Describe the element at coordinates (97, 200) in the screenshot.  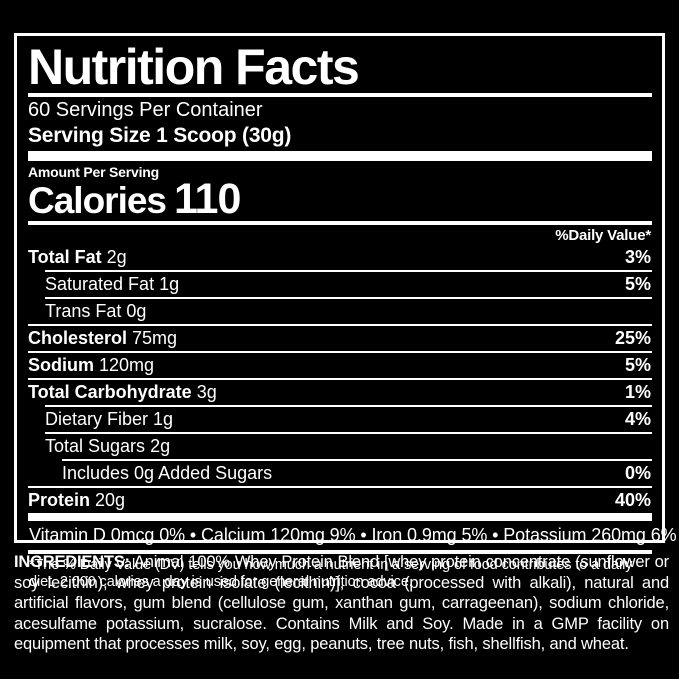
I see `calories-label: Calories` at that location.